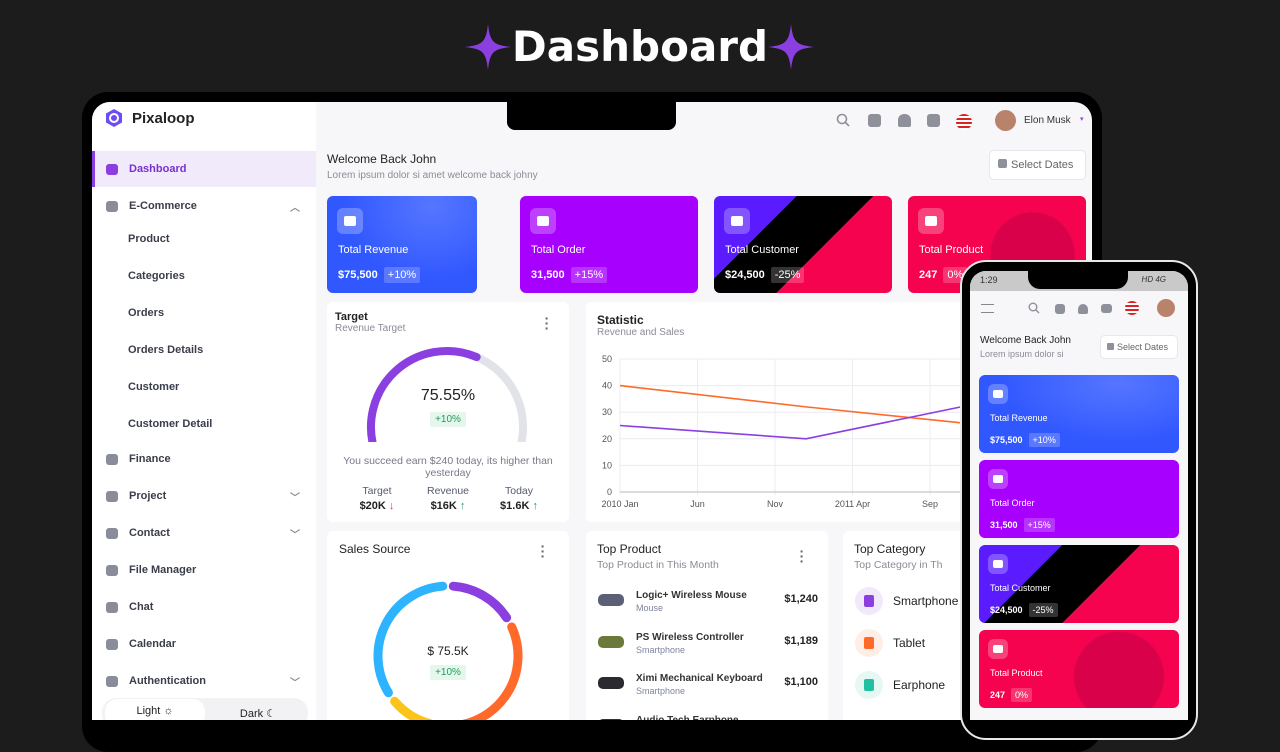 The width and height of the screenshot is (1280, 752). I want to click on sidebar-item-label: Chat, so click(141, 607).